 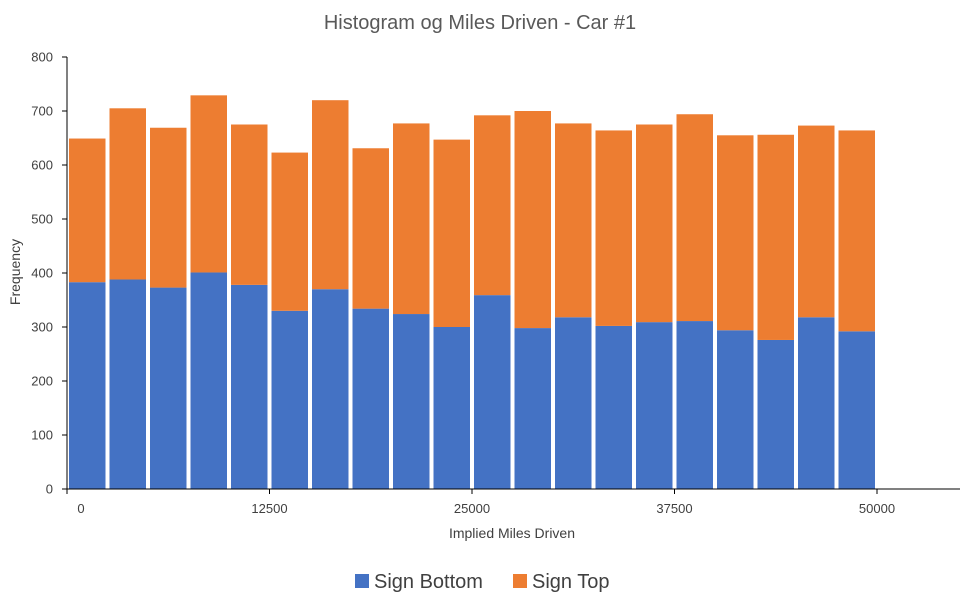 I want to click on y-tick-label: 300, so click(x=42, y=327).